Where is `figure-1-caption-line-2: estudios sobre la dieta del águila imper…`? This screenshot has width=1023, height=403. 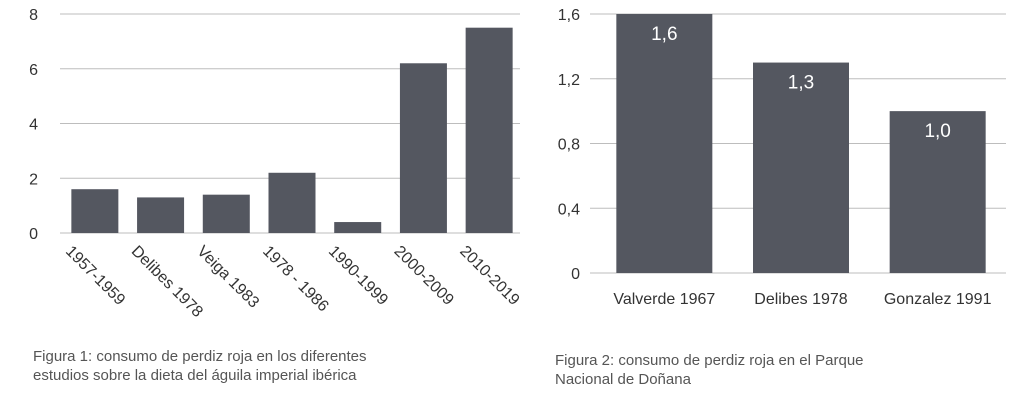
figure-1-caption-line-2: estudios sobre la dieta del águila imper… is located at coordinates (195, 375).